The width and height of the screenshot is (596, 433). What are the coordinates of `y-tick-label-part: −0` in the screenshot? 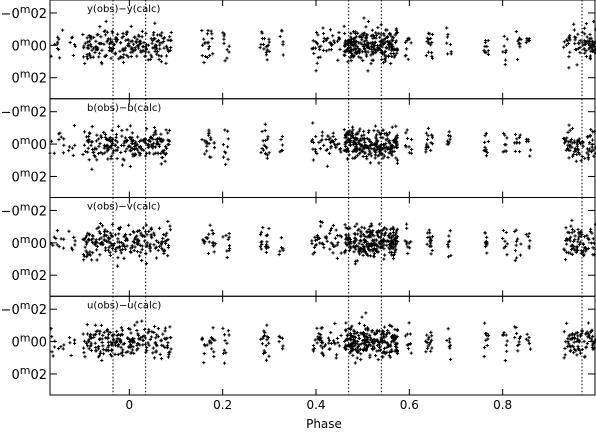 It's located at (10, 14).